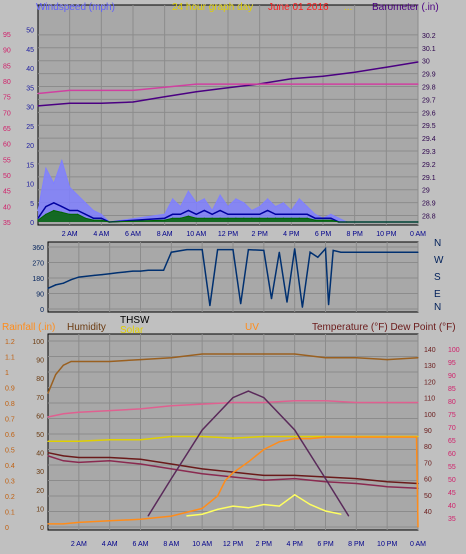  I want to click on humidity-axis-label: Humidity, so click(86, 327).